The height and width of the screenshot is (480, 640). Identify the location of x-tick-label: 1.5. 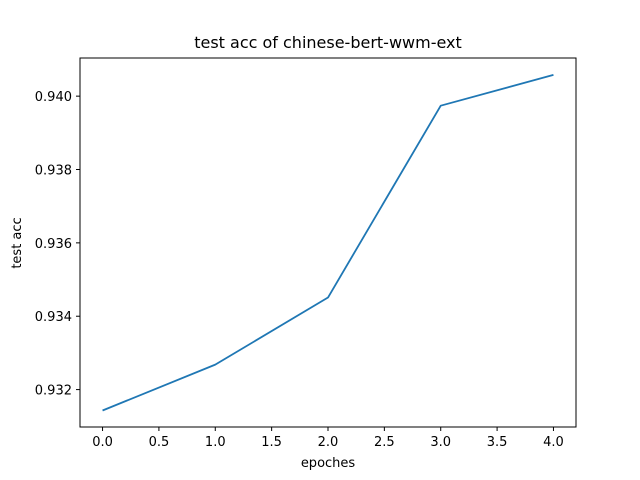
(271, 442).